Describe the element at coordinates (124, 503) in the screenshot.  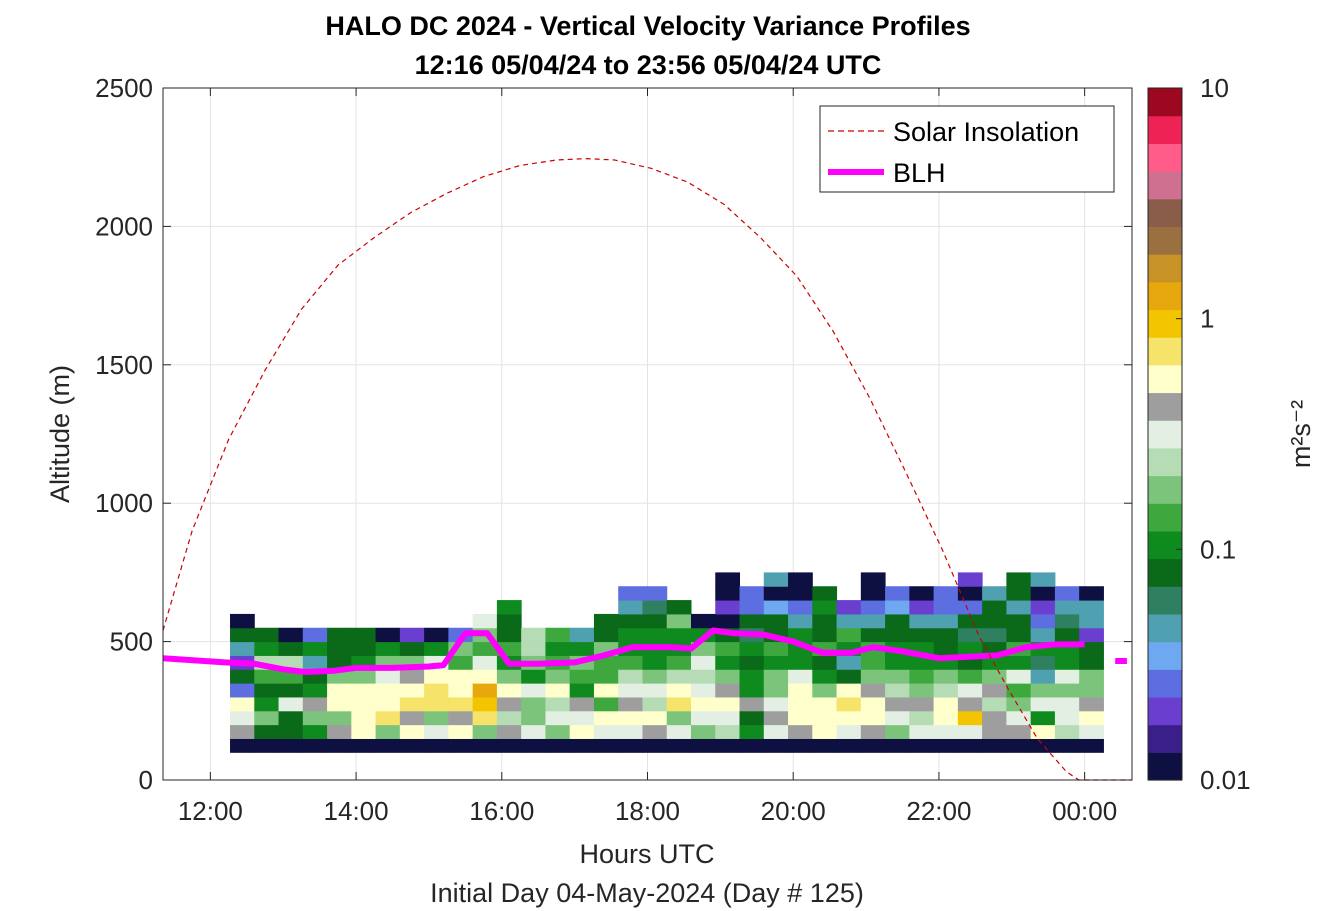
I see `y-tick-label: 1000` at that location.